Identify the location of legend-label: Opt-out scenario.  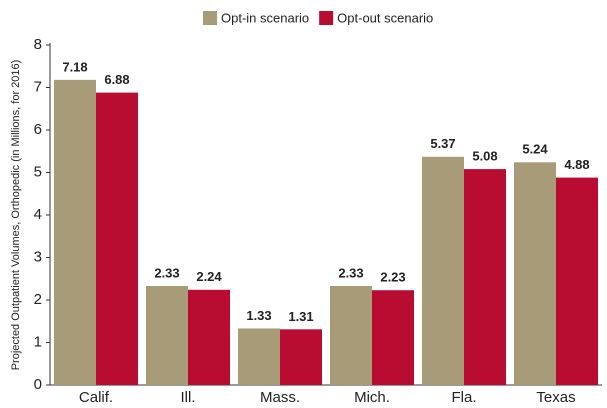
(385, 17).